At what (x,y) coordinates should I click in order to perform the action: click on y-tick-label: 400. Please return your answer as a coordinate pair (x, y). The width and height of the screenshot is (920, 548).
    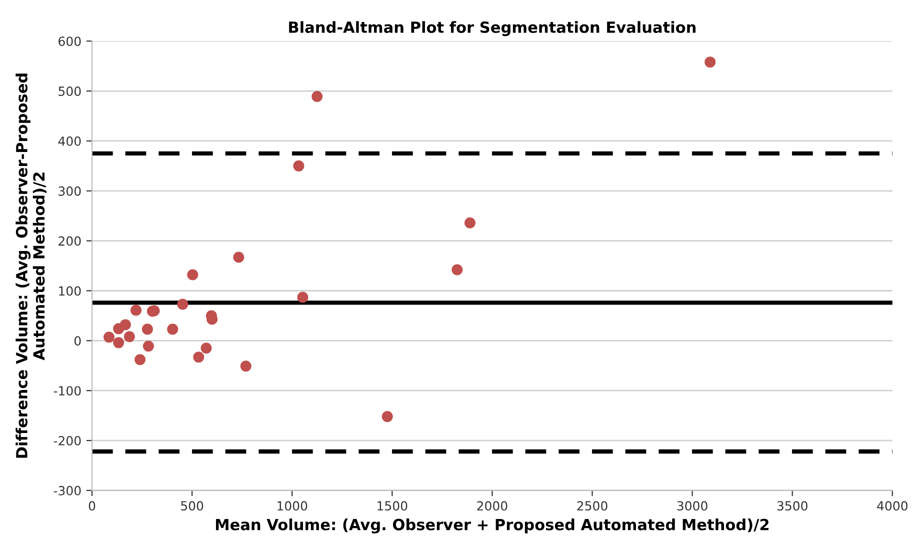
    Looking at the image, I should click on (69, 141).